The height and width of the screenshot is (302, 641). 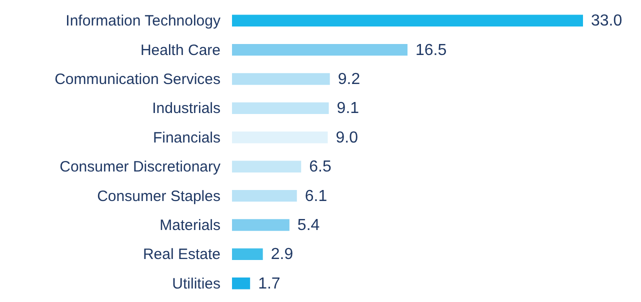 I want to click on y-tick-label: Industrials, so click(x=186, y=109).